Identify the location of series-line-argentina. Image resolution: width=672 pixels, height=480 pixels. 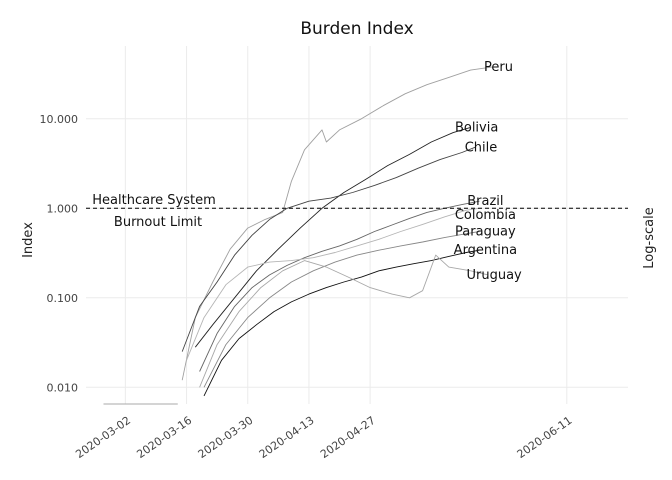
(341, 323).